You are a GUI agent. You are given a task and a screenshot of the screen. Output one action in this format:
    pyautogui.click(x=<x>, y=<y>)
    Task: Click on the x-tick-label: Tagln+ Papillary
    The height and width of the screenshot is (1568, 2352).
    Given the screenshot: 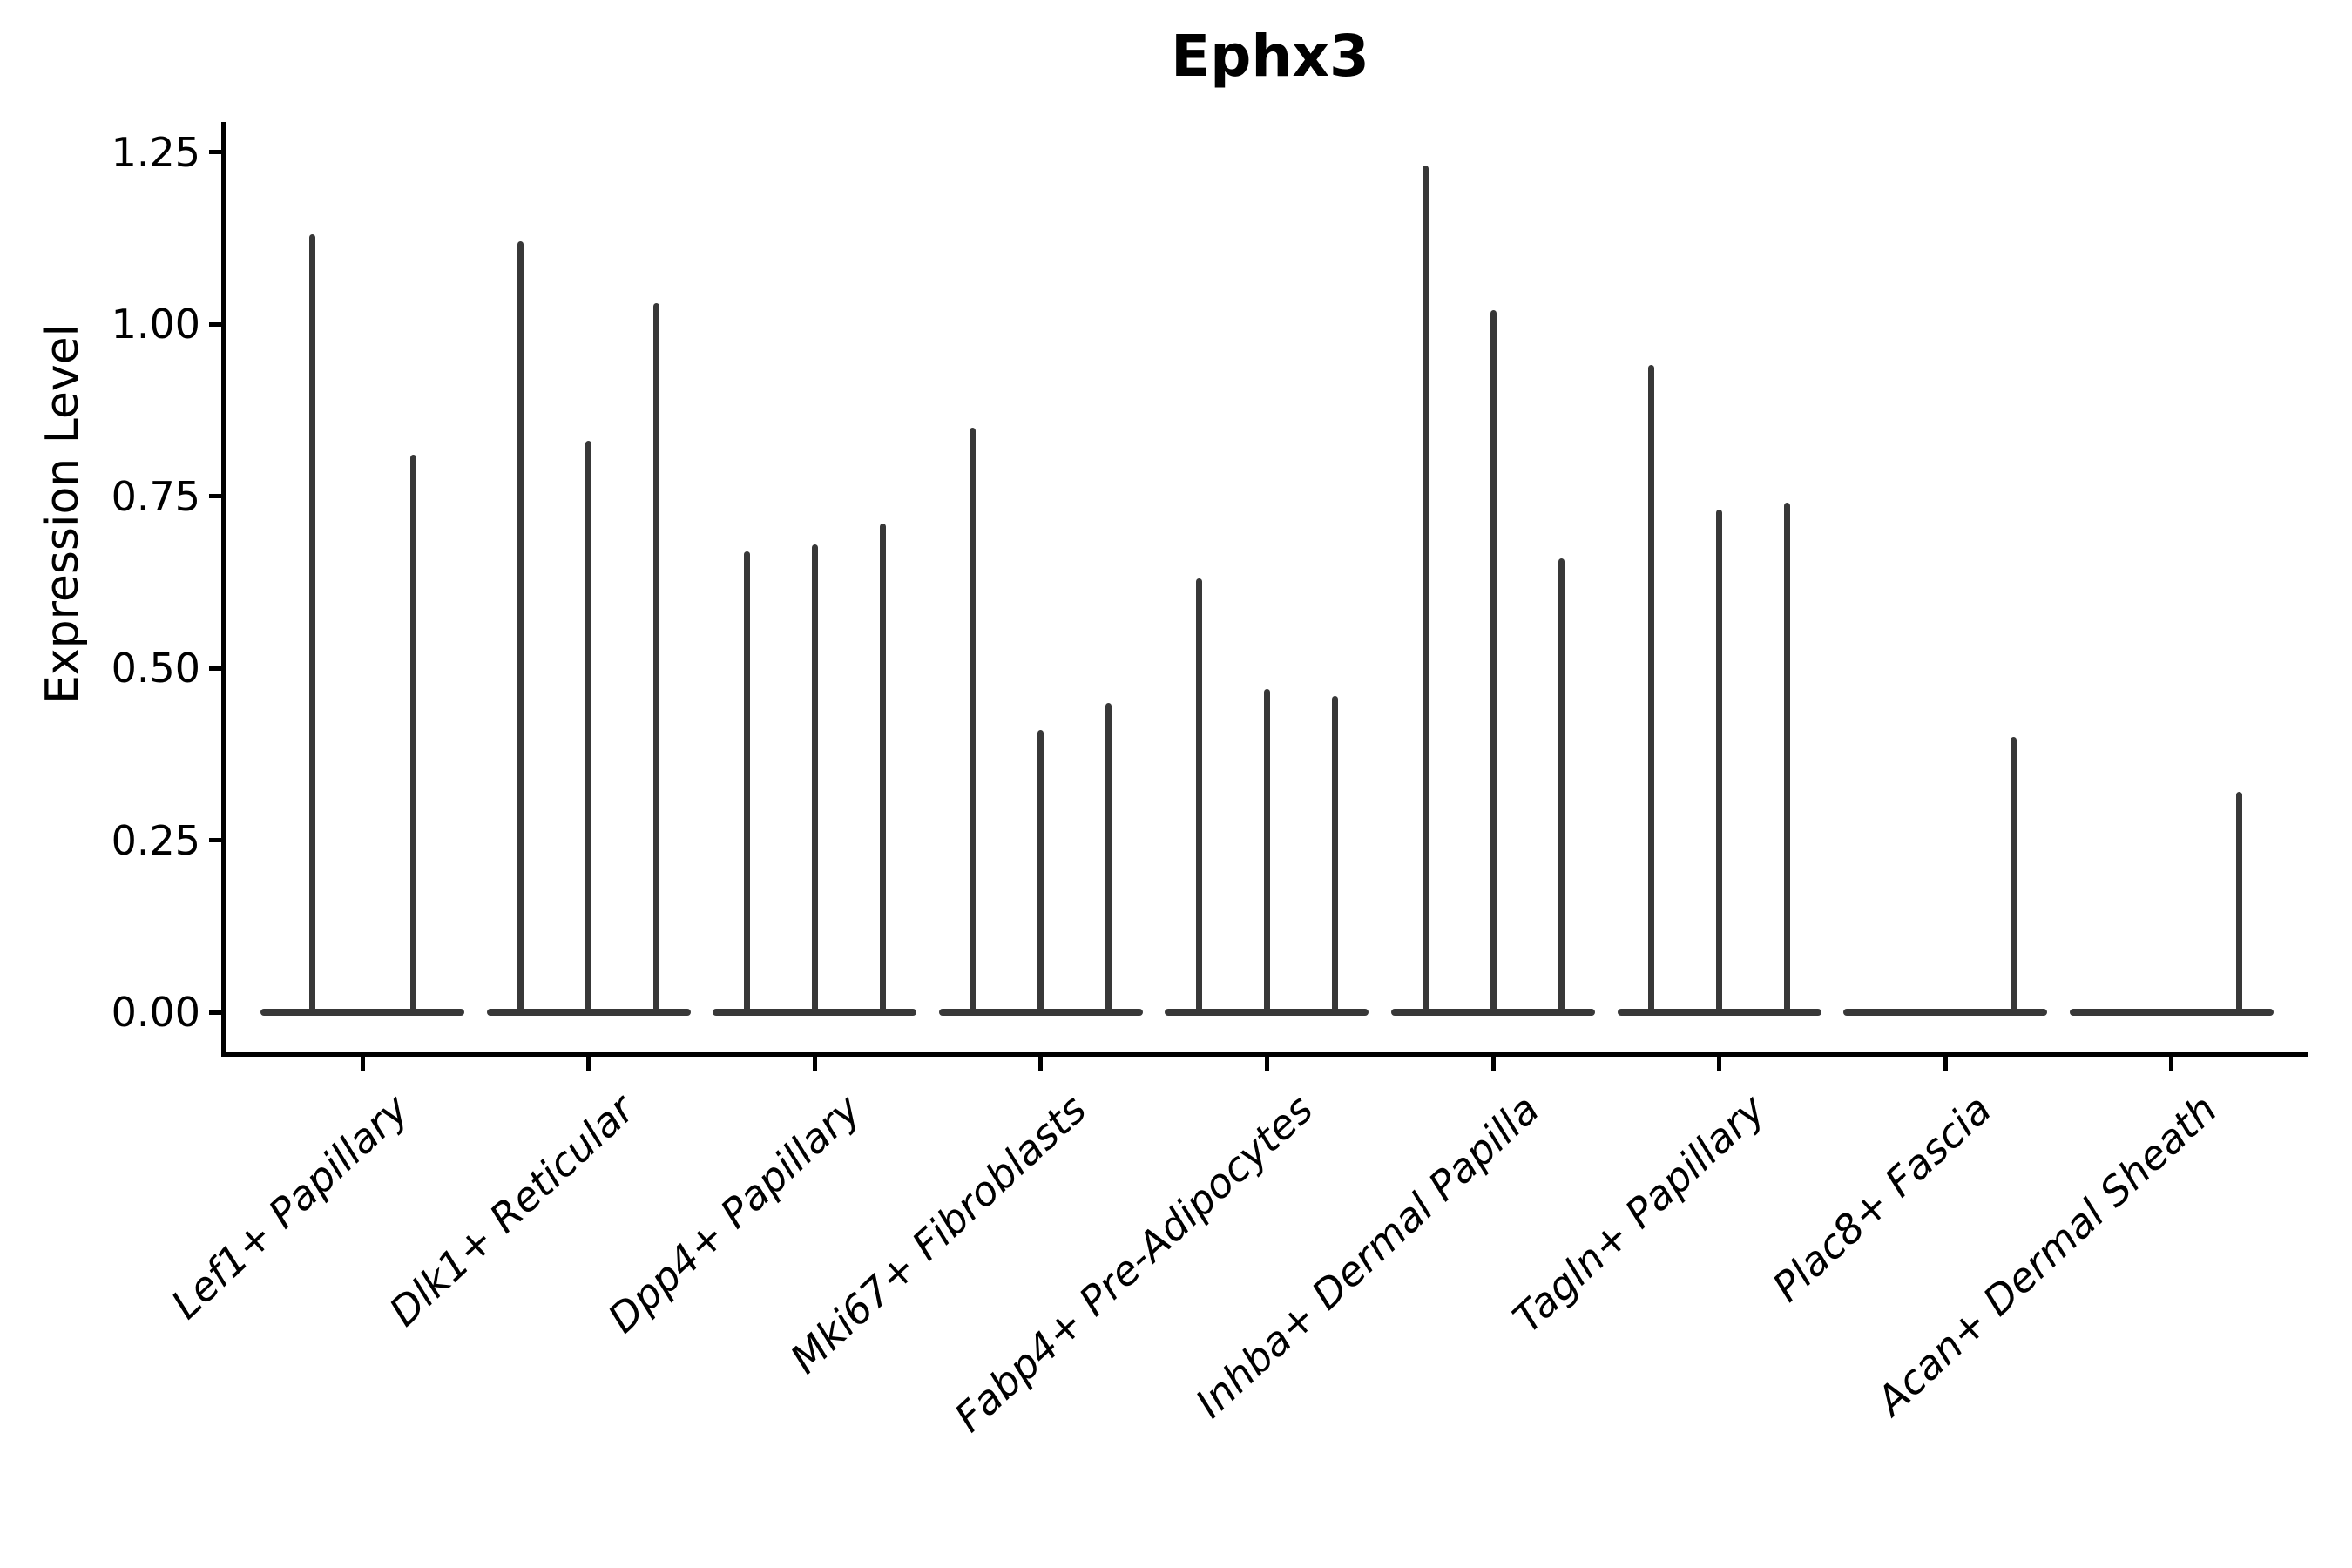 What is the action you would take?
    pyautogui.click(x=1639, y=1213)
    